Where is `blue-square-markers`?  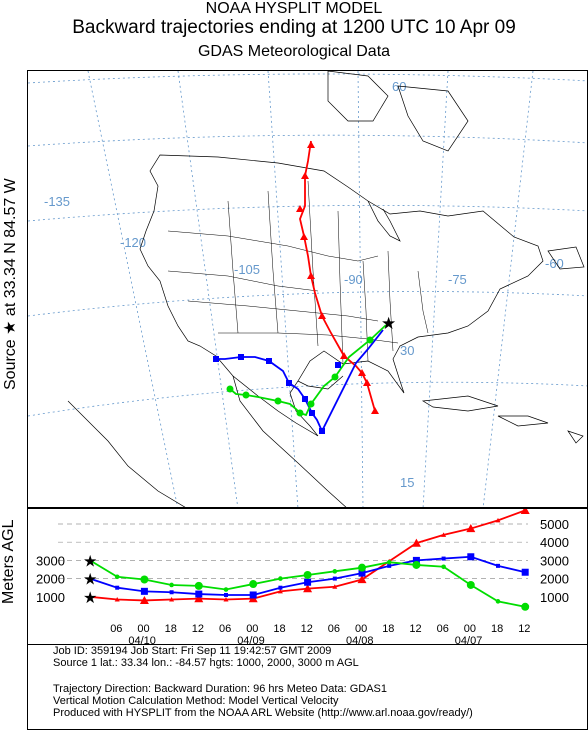 blue-square-markers is located at coordinates (277, 394).